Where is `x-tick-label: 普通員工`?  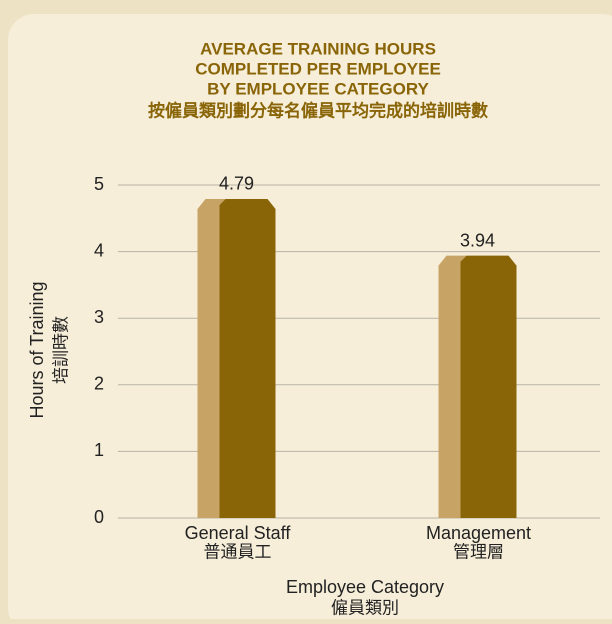
x-tick-label: 普通員工 is located at coordinates (238, 551).